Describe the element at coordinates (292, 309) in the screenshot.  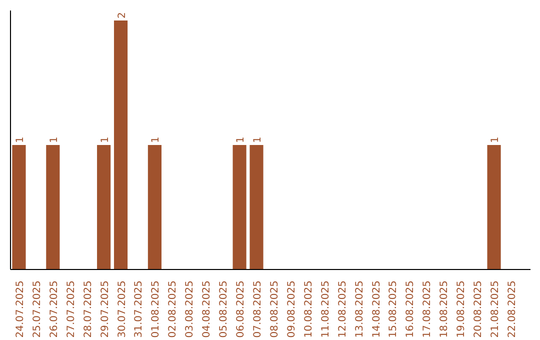
I see `x-tick-label: 09.08.2025` at that location.